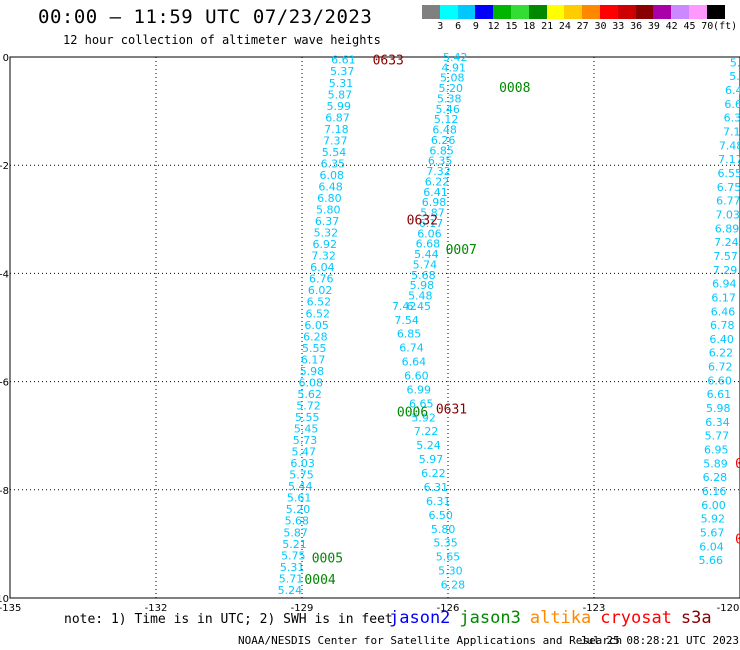  I want to click on wave-height-value: 5.77, so click(717, 436).